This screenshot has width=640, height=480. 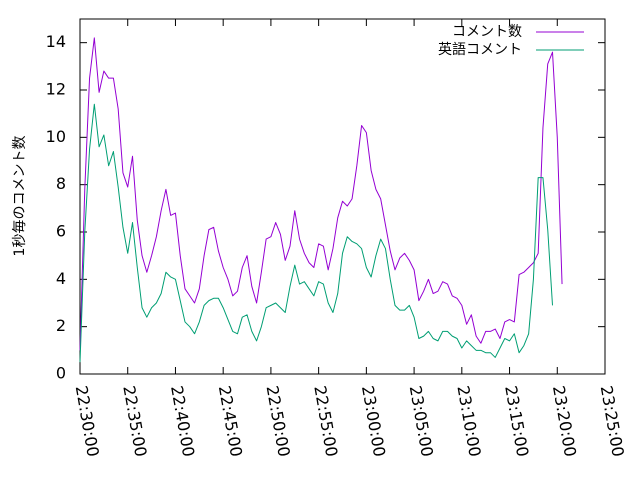 What do you see at coordinates (61, 183) in the screenshot?
I see `y-tick-label: 8` at bounding box center [61, 183].